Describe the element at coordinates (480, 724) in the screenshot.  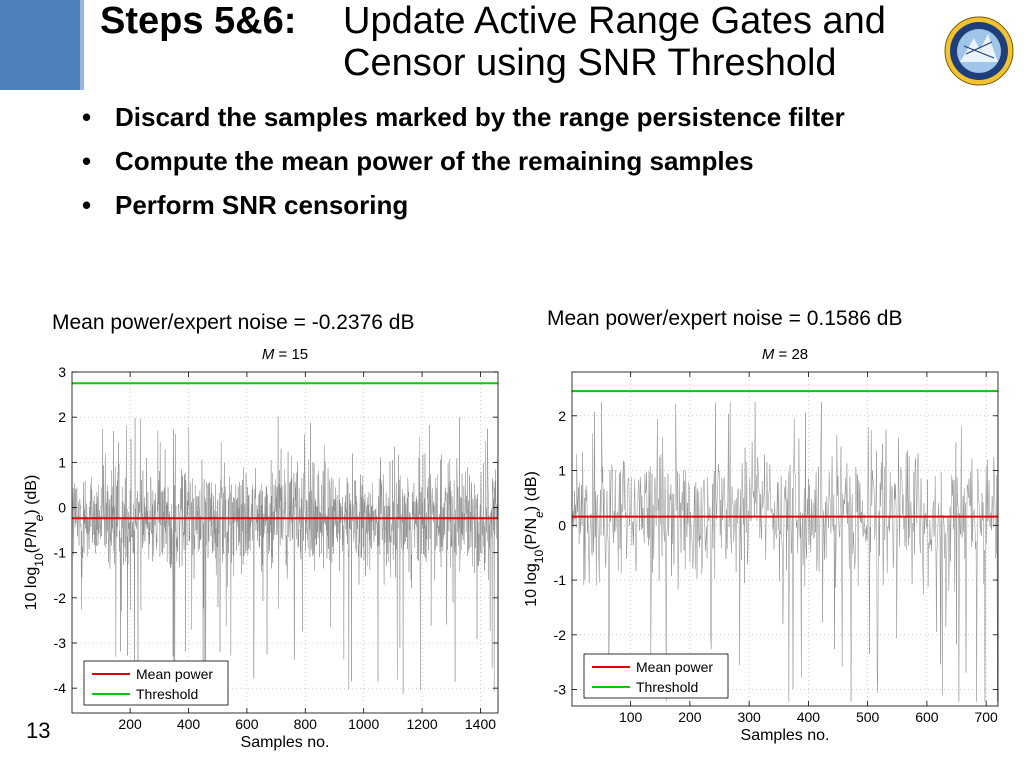
I see `x-tick-label: 1400` at that location.